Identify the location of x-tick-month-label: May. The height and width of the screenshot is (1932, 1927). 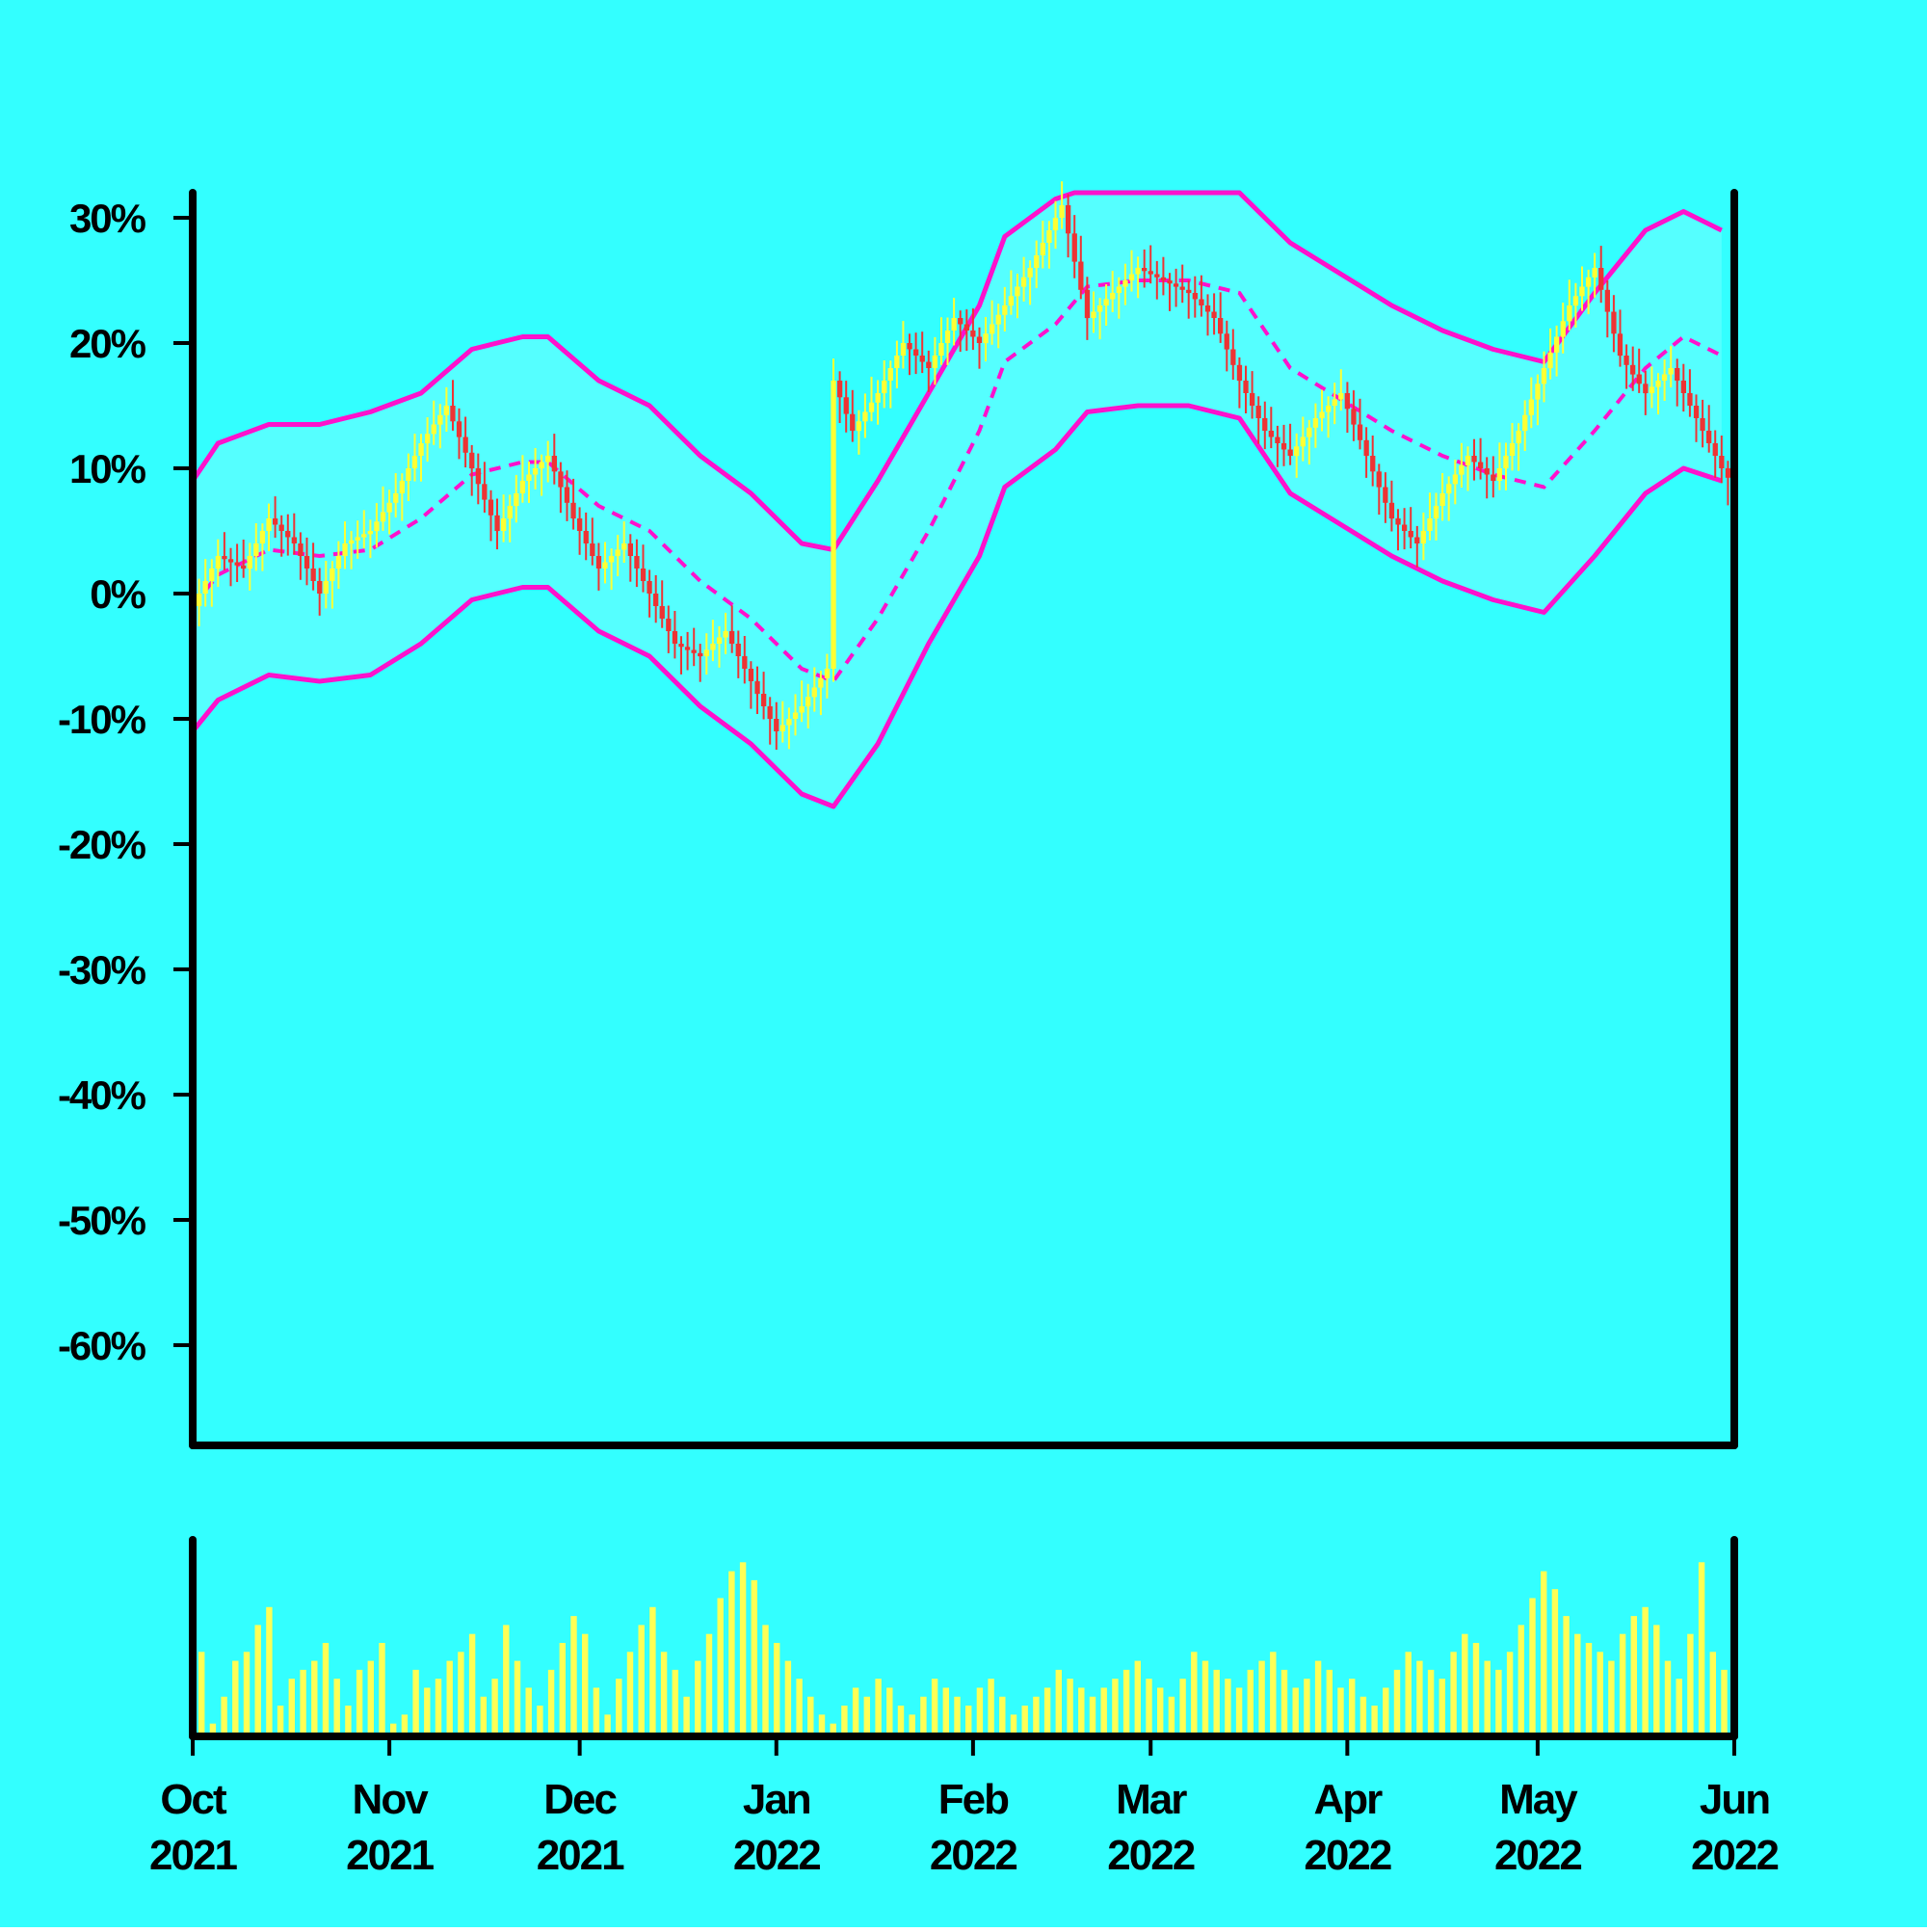
(1538, 1799).